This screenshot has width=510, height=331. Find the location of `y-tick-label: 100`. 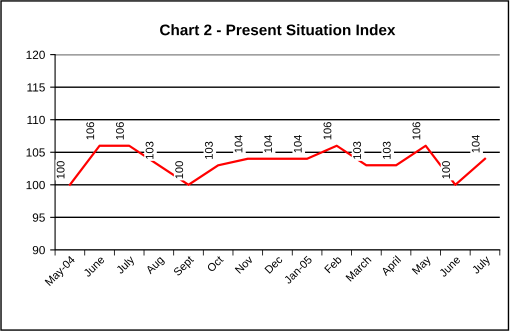

y-tick-label: 100 is located at coordinates (35, 185).